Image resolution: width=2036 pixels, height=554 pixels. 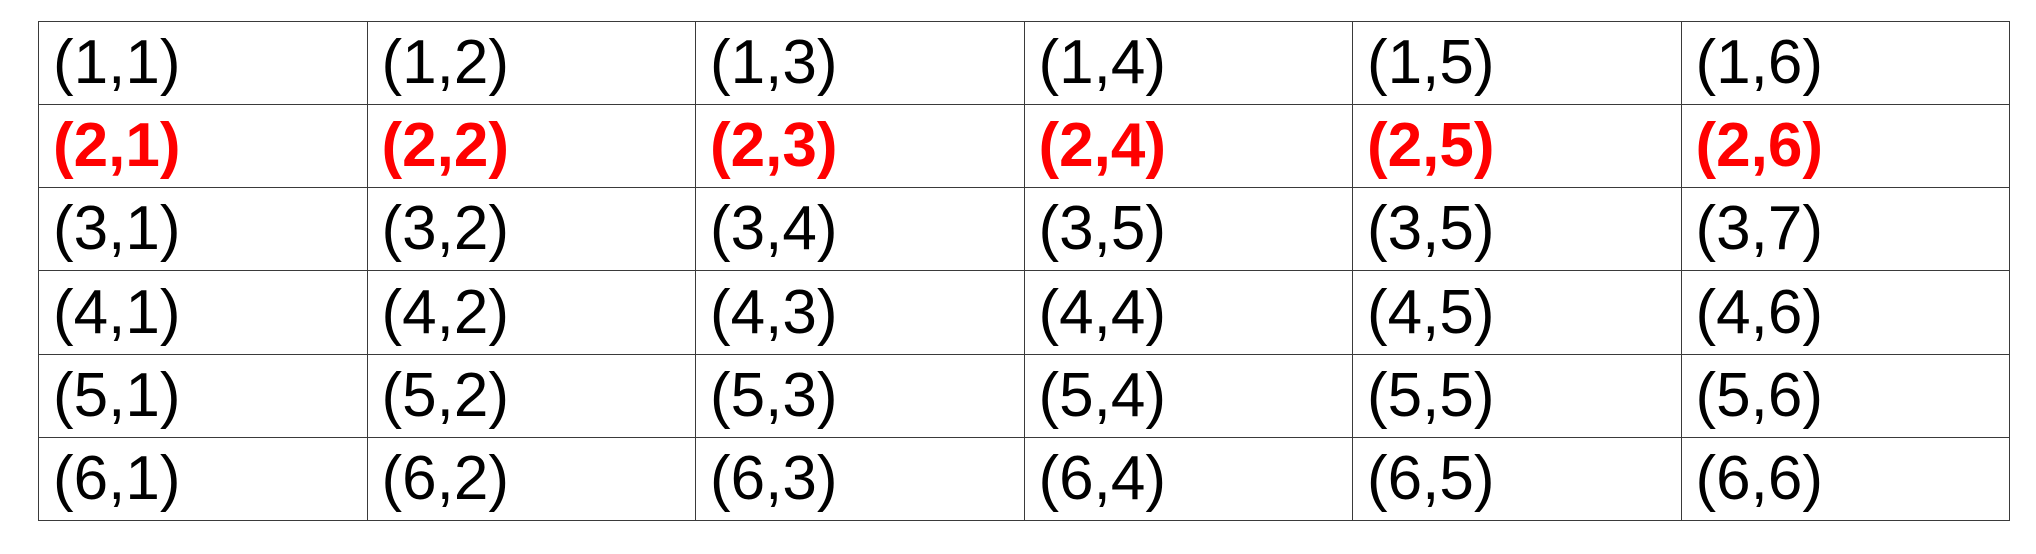 I want to click on table-cell: (5,1), so click(x=203, y=395).